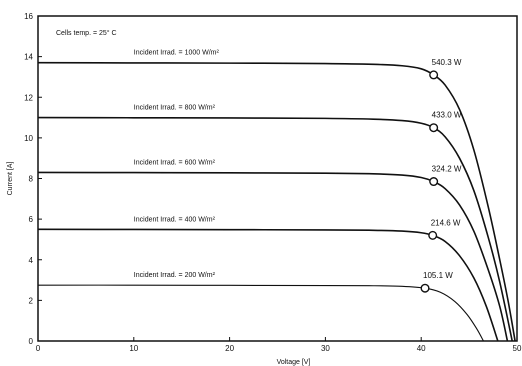  I want to click on x-tick-label: 20, so click(229, 348).